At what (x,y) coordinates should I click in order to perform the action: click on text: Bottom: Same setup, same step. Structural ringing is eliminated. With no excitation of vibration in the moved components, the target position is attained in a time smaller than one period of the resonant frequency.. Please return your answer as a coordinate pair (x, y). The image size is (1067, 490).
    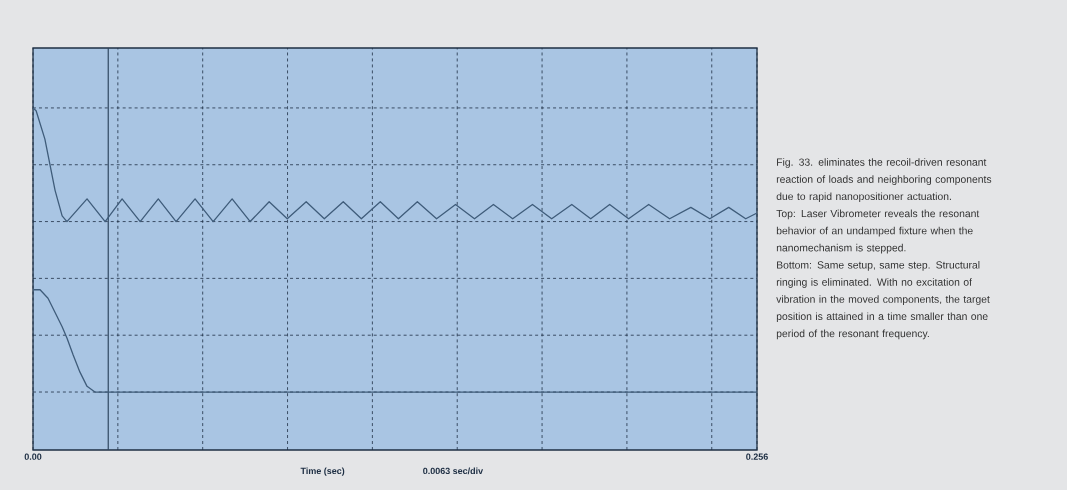
    Looking at the image, I should click on (883, 300).